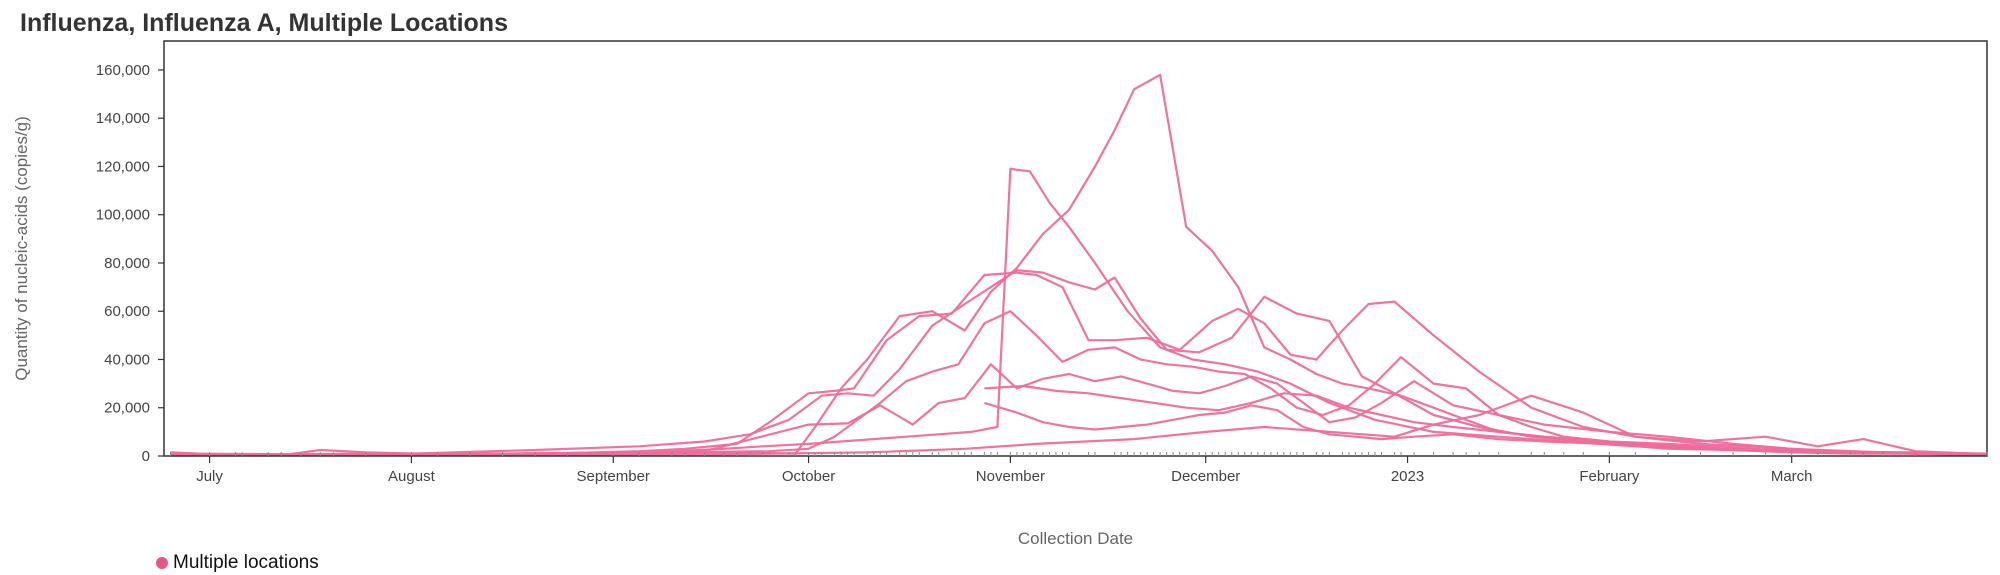 This screenshot has width=2000, height=575. Describe the element at coordinates (162, 563) in the screenshot. I see `legend-dot` at that location.